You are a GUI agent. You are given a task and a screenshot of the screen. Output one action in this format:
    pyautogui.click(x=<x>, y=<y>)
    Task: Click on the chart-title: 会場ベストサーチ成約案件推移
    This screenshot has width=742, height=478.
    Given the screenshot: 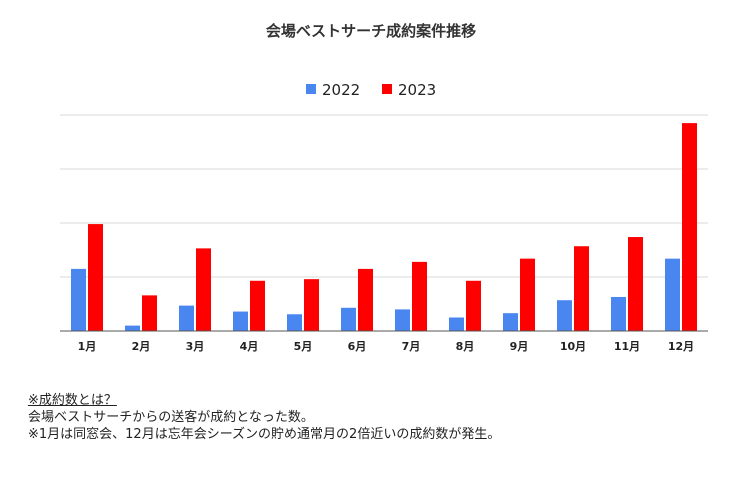 What is the action you would take?
    pyautogui.click(x=371, y=31)
    